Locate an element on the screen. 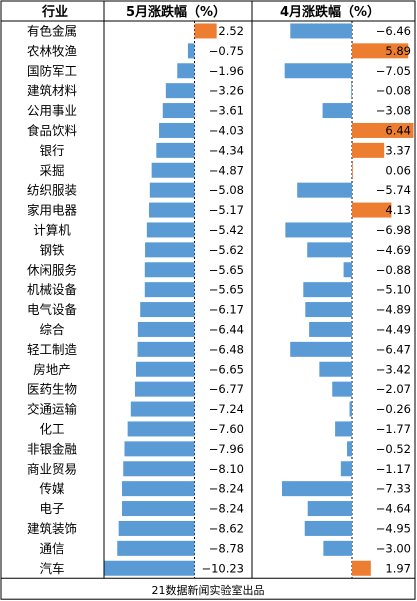 The width and height of the screenshot is (417, 601). may-value-label: −5.17 is located at coordinates (226, 210).